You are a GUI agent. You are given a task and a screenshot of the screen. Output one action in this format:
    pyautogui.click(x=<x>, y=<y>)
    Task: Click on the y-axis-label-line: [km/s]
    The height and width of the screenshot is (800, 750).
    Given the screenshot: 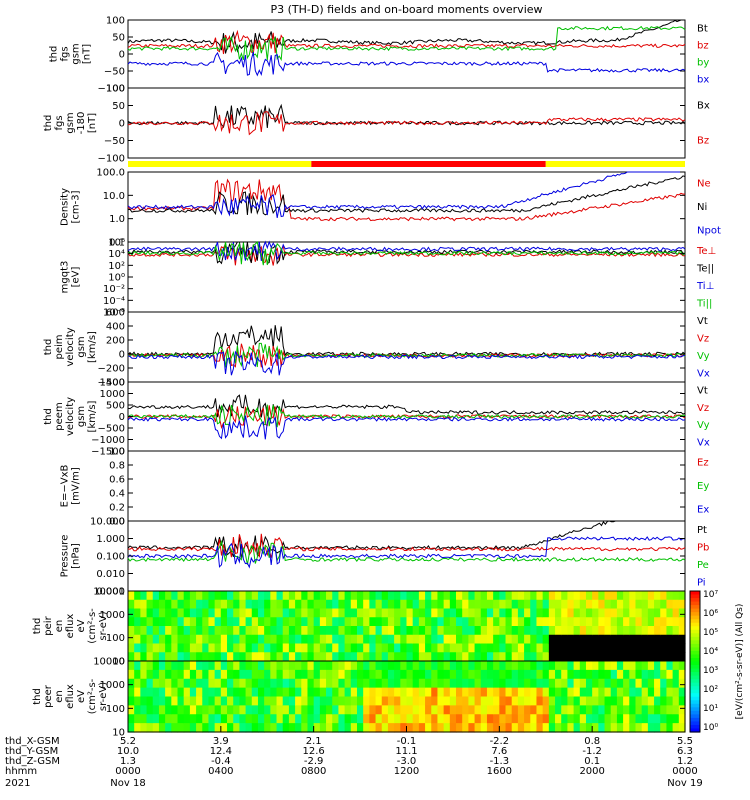 What is the action you would take?
    pyautogui.click(x=92, y=347)
    